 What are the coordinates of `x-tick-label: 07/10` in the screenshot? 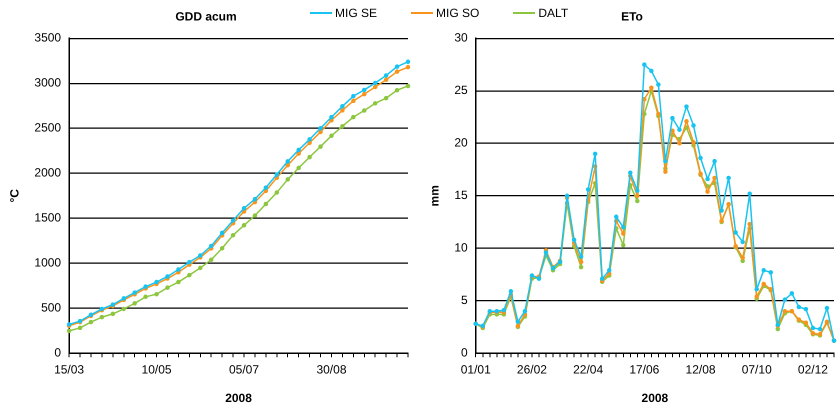 It's located at (757, 369).